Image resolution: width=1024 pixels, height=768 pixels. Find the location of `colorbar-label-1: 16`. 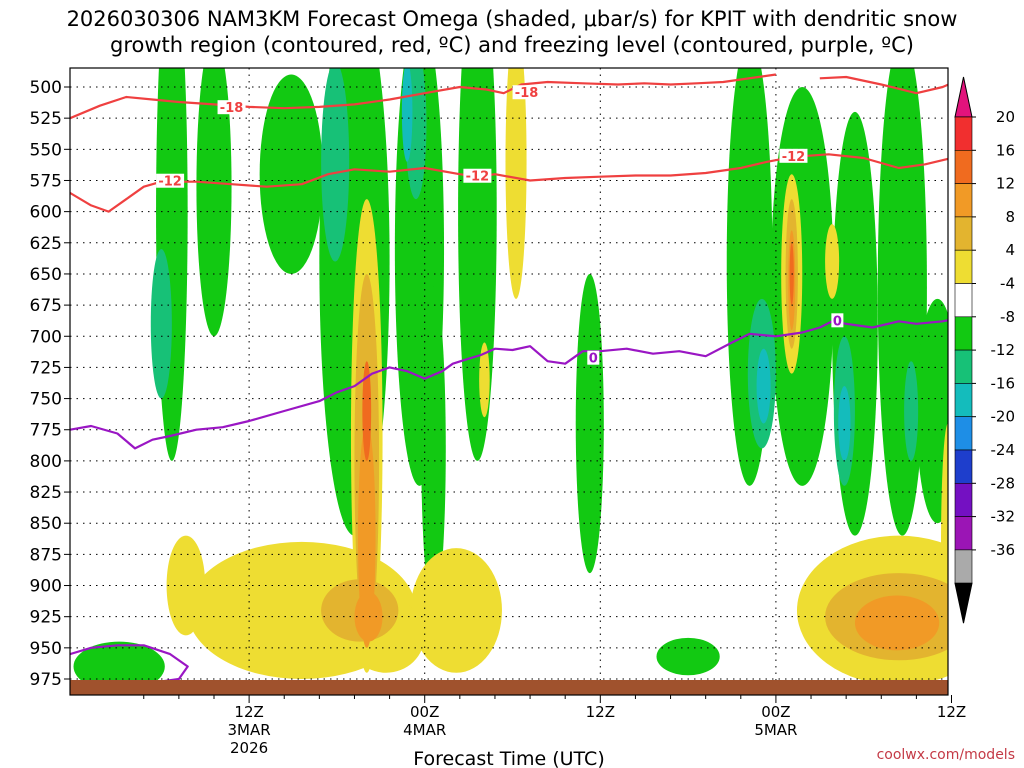

colorbar-label-1: 16 is located at coordinates (1005, 150).